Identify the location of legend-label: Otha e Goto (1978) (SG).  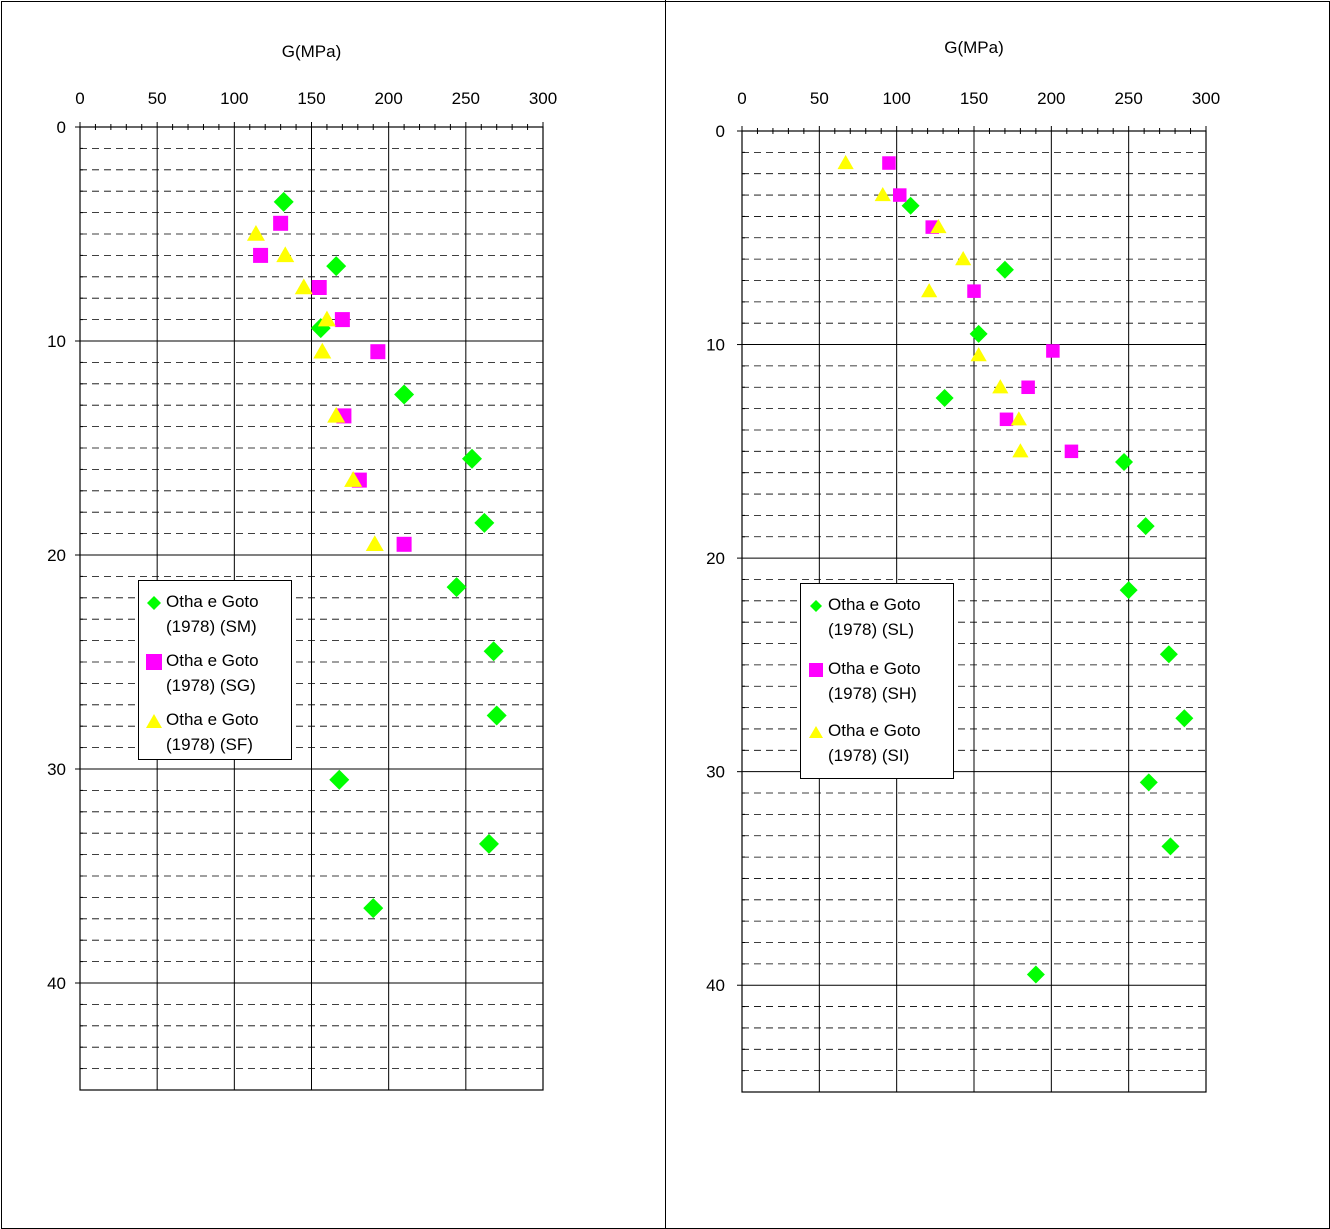
(212, 673).